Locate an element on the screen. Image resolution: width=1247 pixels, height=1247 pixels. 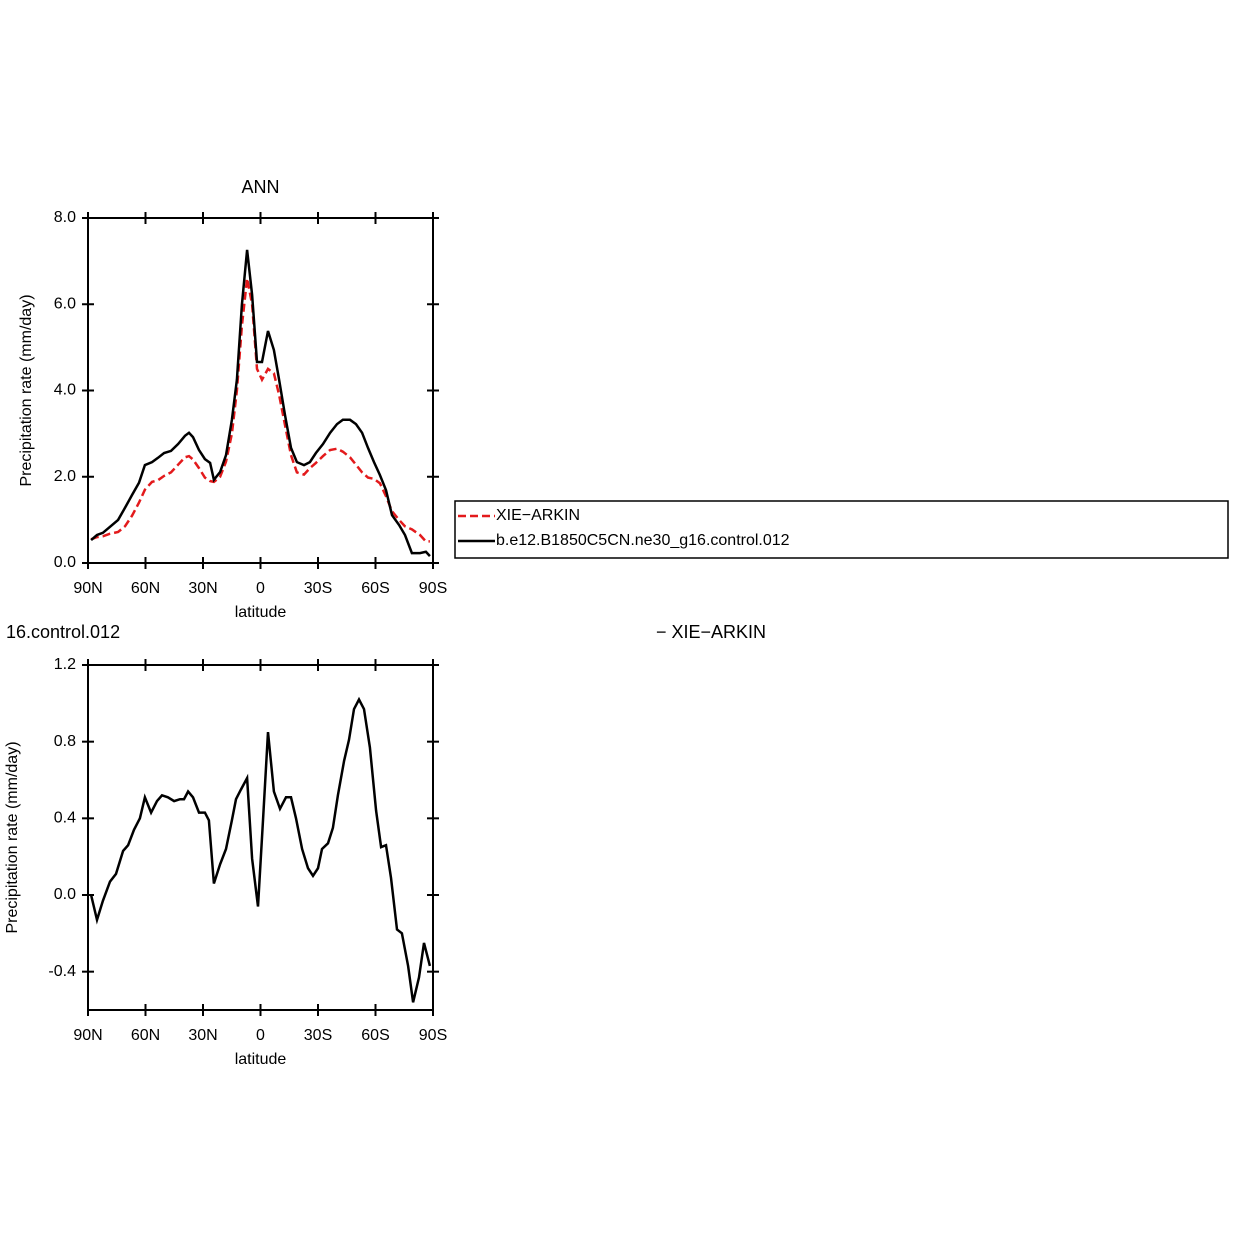
legend-label: XIE−ARKIN is located at coordinates (538, 515).